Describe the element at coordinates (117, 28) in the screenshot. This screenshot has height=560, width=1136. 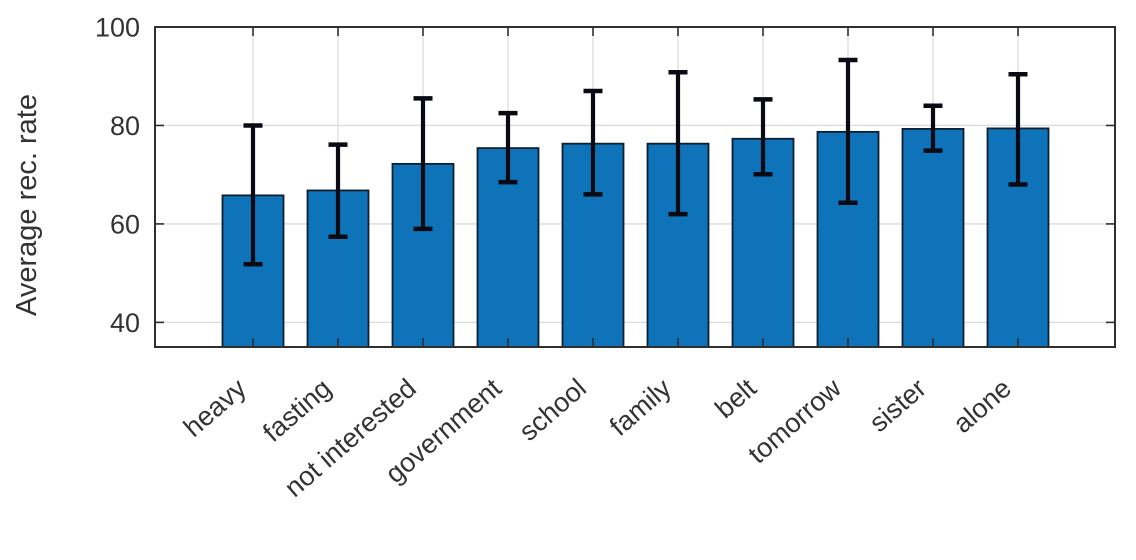
I see `y-tick-label: 100` at that location.